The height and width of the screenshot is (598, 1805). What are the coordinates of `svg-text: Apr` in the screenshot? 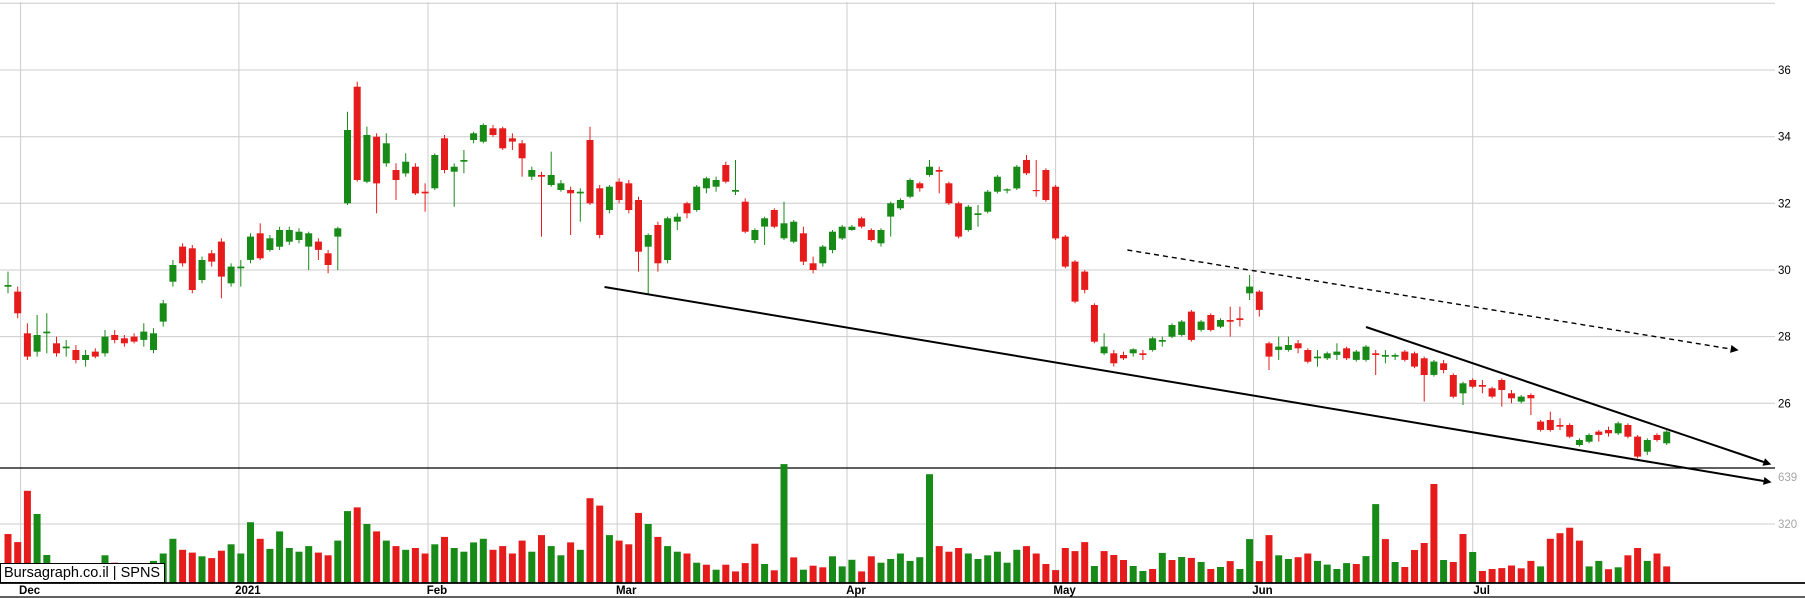 It's located at (856, 591).